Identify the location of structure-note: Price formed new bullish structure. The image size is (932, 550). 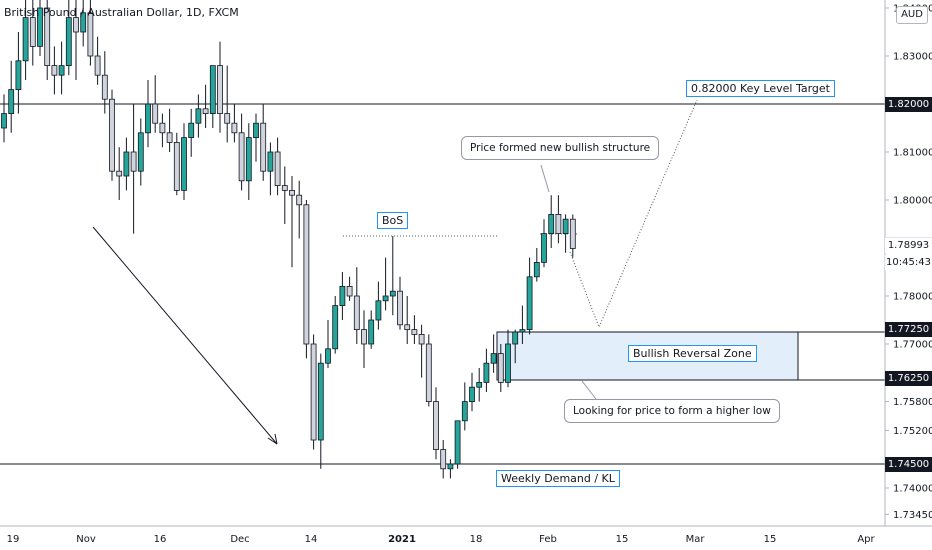
(560, 148).